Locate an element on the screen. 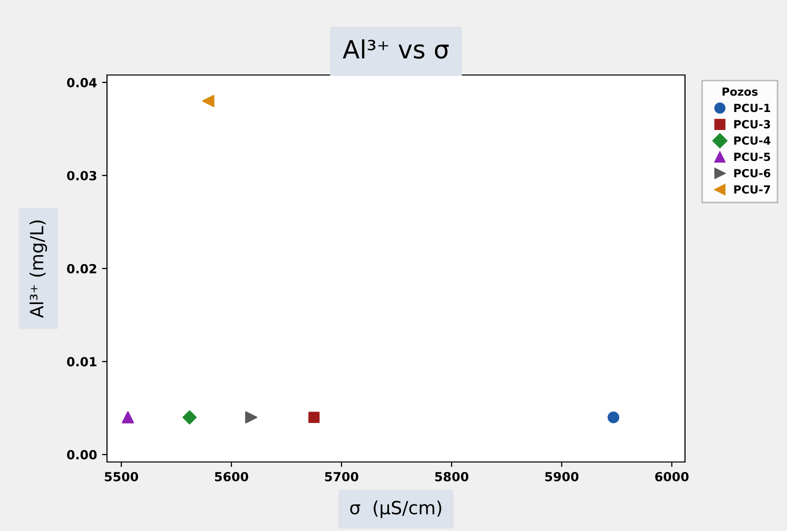 This screenshot has width=787, height=531. x-tick-label: 5800 is located at coordinates (451, 477).